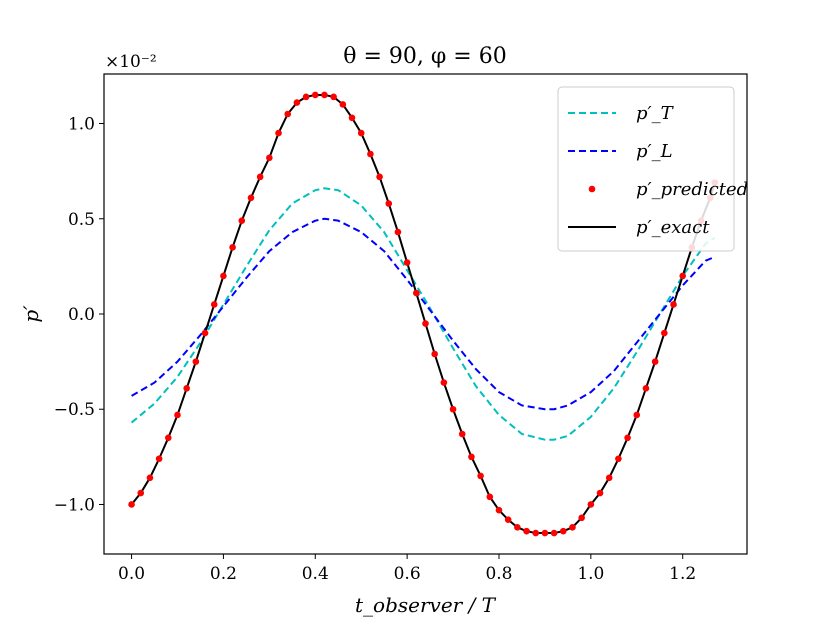  I want to click on legend-label: p′_predicted, so click(692, 189).